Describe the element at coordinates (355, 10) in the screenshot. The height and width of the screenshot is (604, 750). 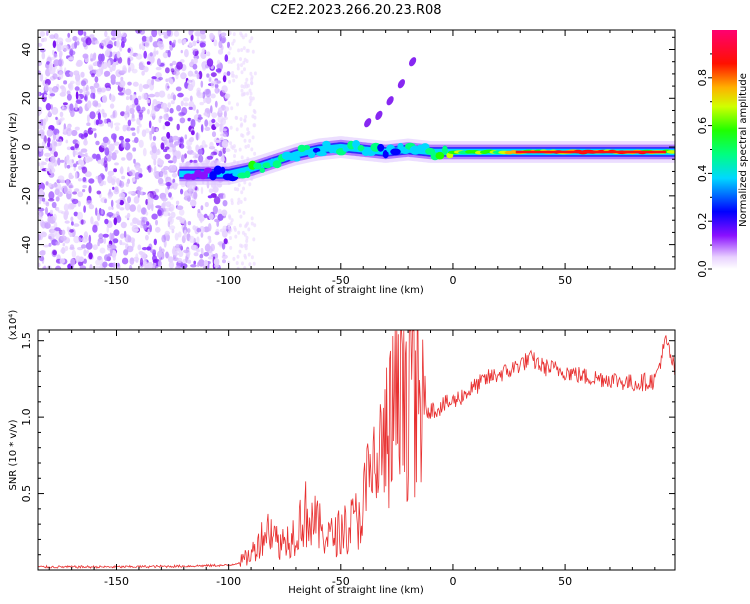
I see `chart-title: C2E2.2023.266.20.23.R08` at that location.